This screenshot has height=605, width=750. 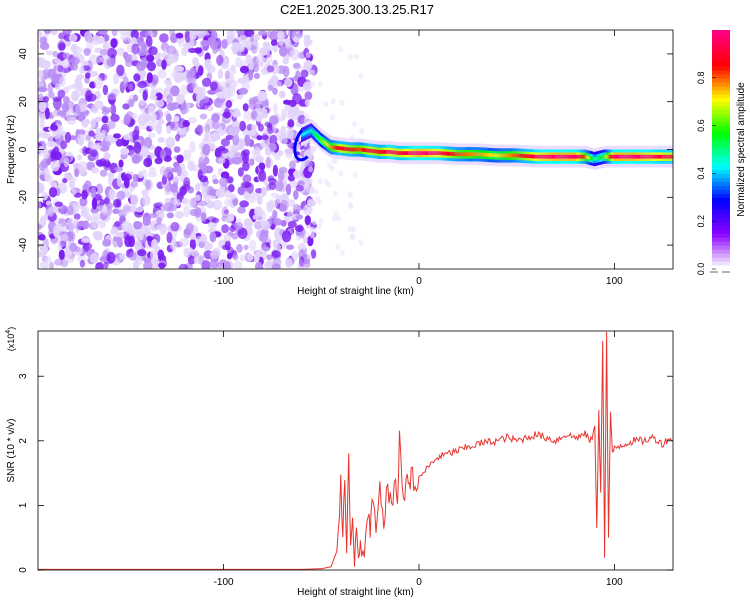 I want to click on colorbar-label: Normalized spectral amplitude, so click(x=741, y=149).